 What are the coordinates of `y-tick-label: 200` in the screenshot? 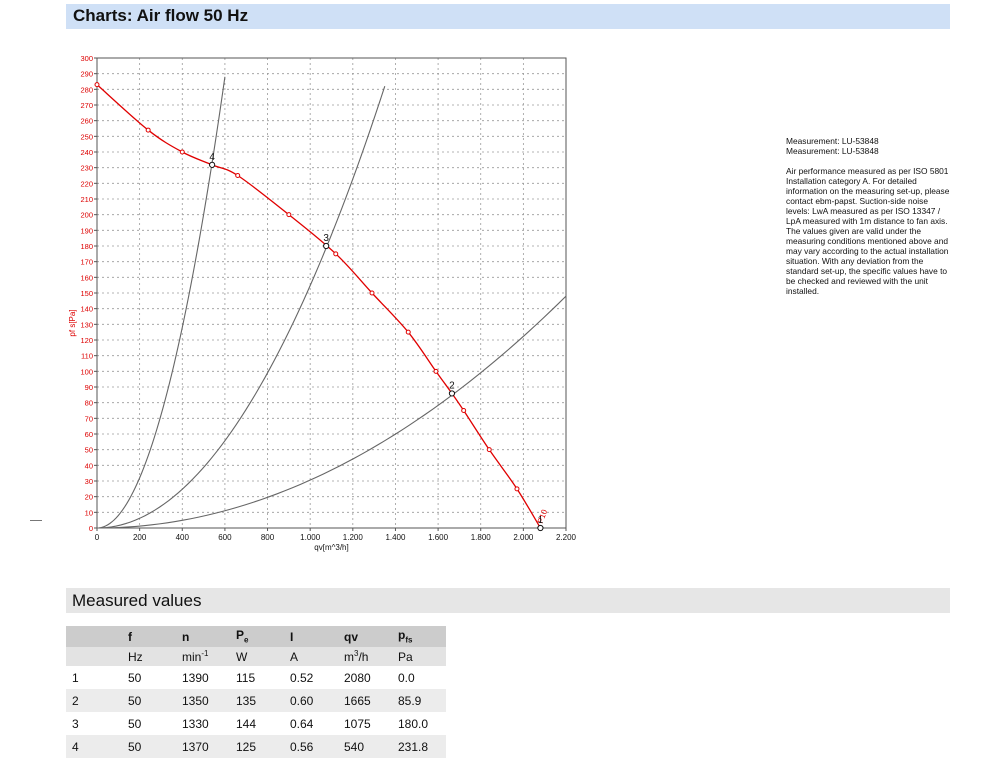 It's located at (86, 215).